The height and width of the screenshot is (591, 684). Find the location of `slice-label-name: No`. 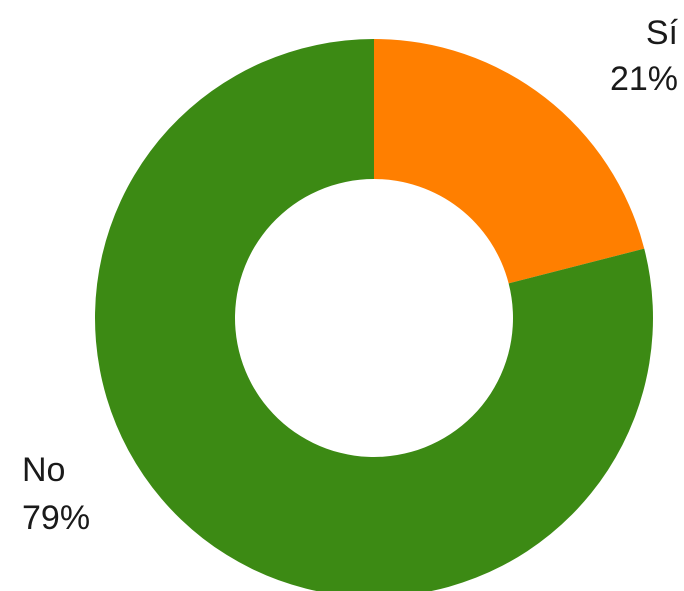

slice-label-name: No is located at coordinates (43, 470).